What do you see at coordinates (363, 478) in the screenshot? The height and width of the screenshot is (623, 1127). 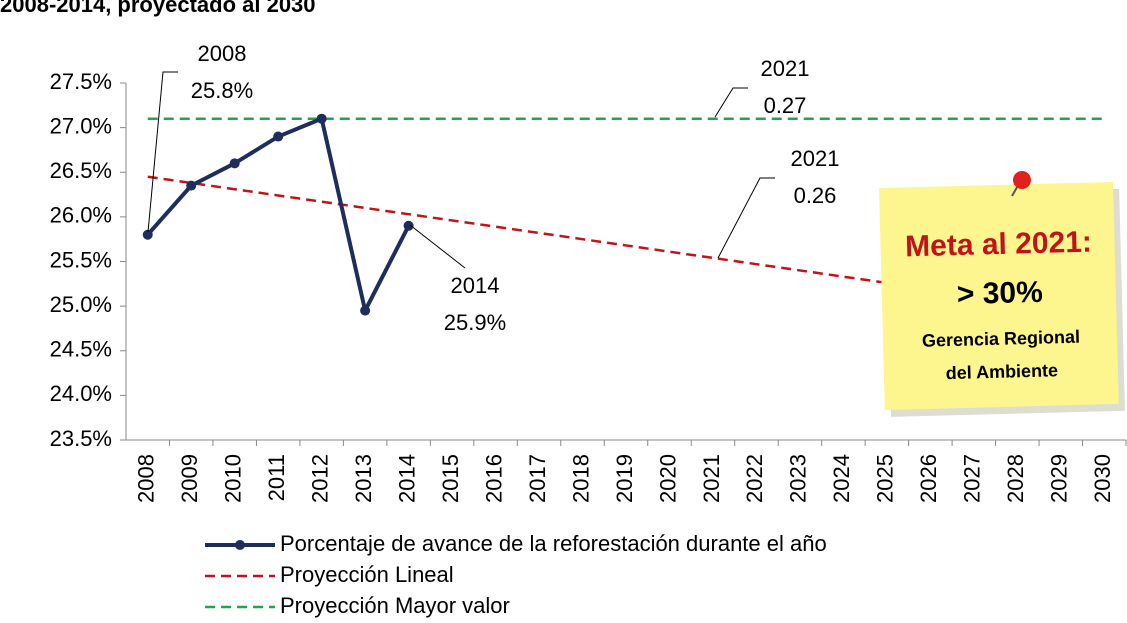 I see `x-tick-label: 2013` at bounding box center [363, 478].